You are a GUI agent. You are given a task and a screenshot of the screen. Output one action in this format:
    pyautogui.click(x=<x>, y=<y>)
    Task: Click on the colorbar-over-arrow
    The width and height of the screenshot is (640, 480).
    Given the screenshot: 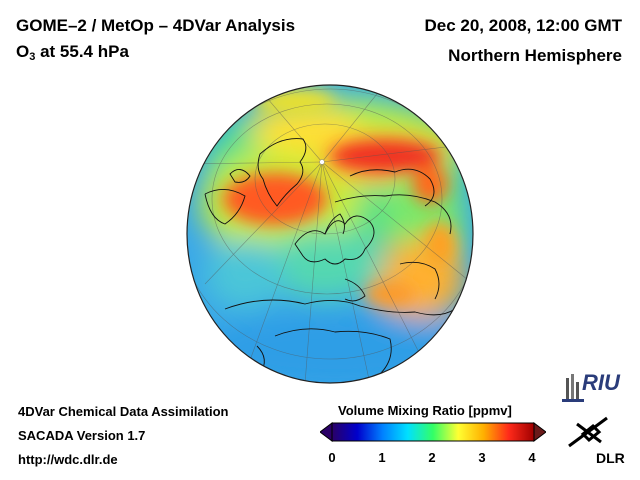 What is the action you would take?
    pyautogui.click(x=539, y=432)
    